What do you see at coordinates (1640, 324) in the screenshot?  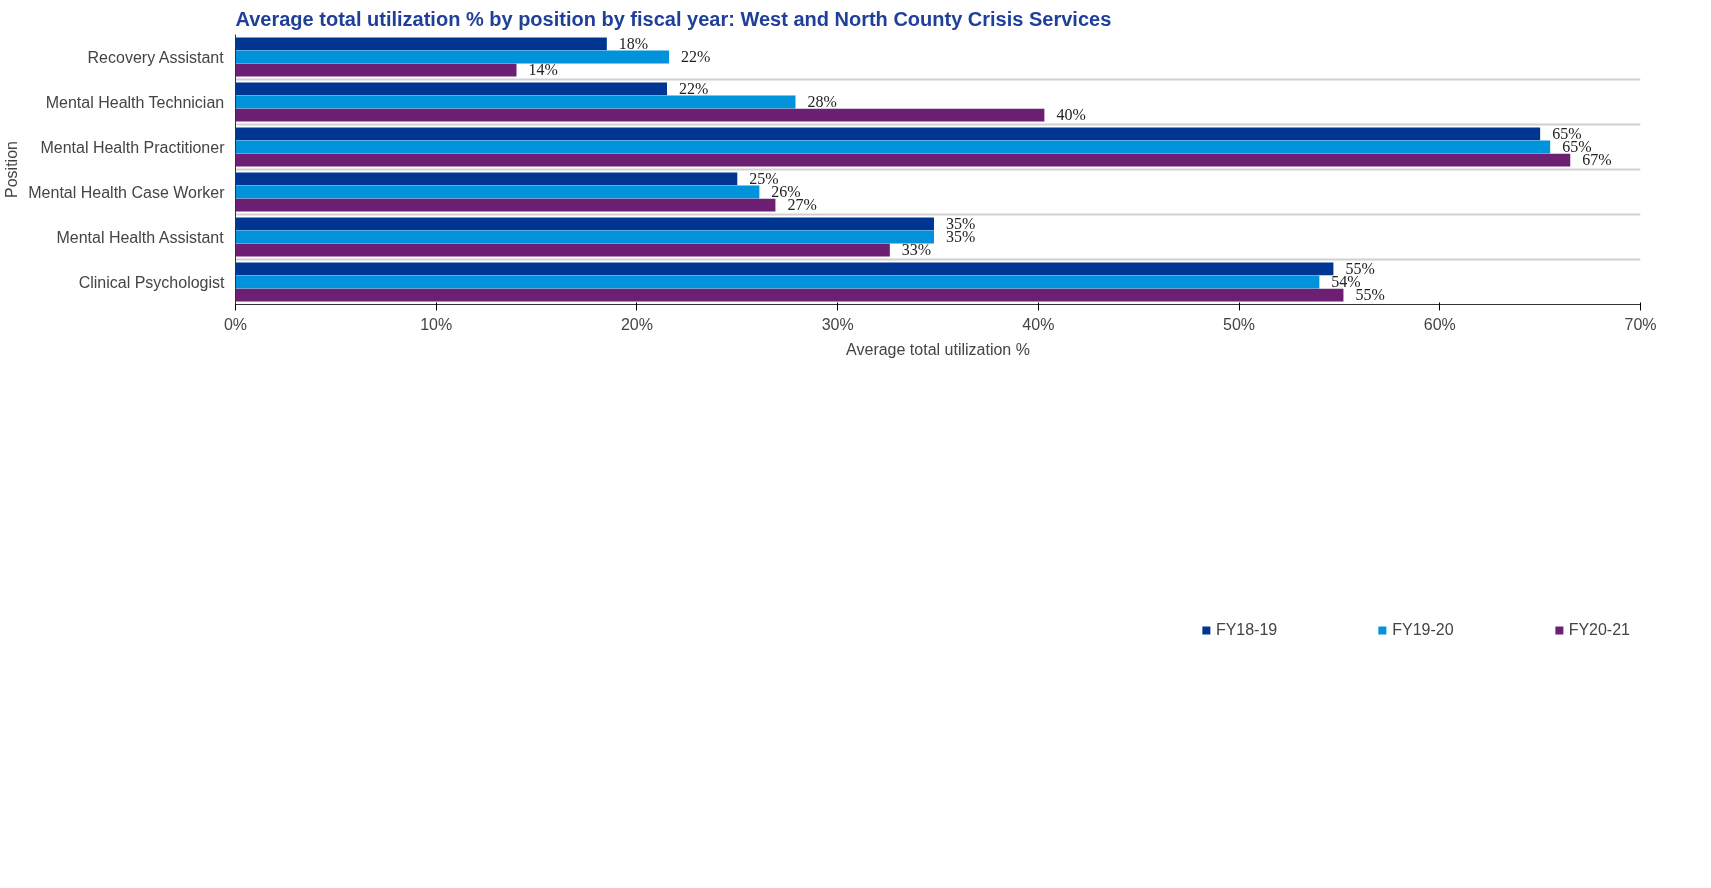 I see `x-tick-label: 70%` at bounding box center [1640, 324].